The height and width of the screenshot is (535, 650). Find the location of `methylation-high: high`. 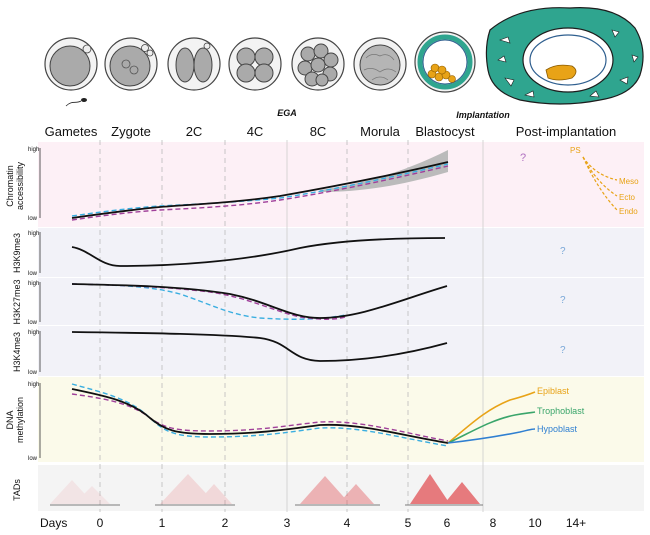

methylation-high: high is located at coordinates (33, 385).